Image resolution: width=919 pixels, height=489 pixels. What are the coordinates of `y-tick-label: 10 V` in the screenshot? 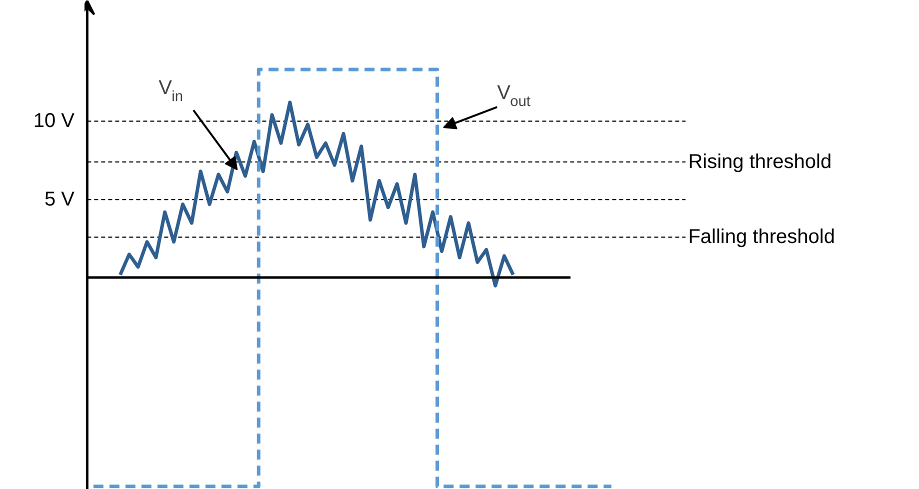 It's located at (54, 121).